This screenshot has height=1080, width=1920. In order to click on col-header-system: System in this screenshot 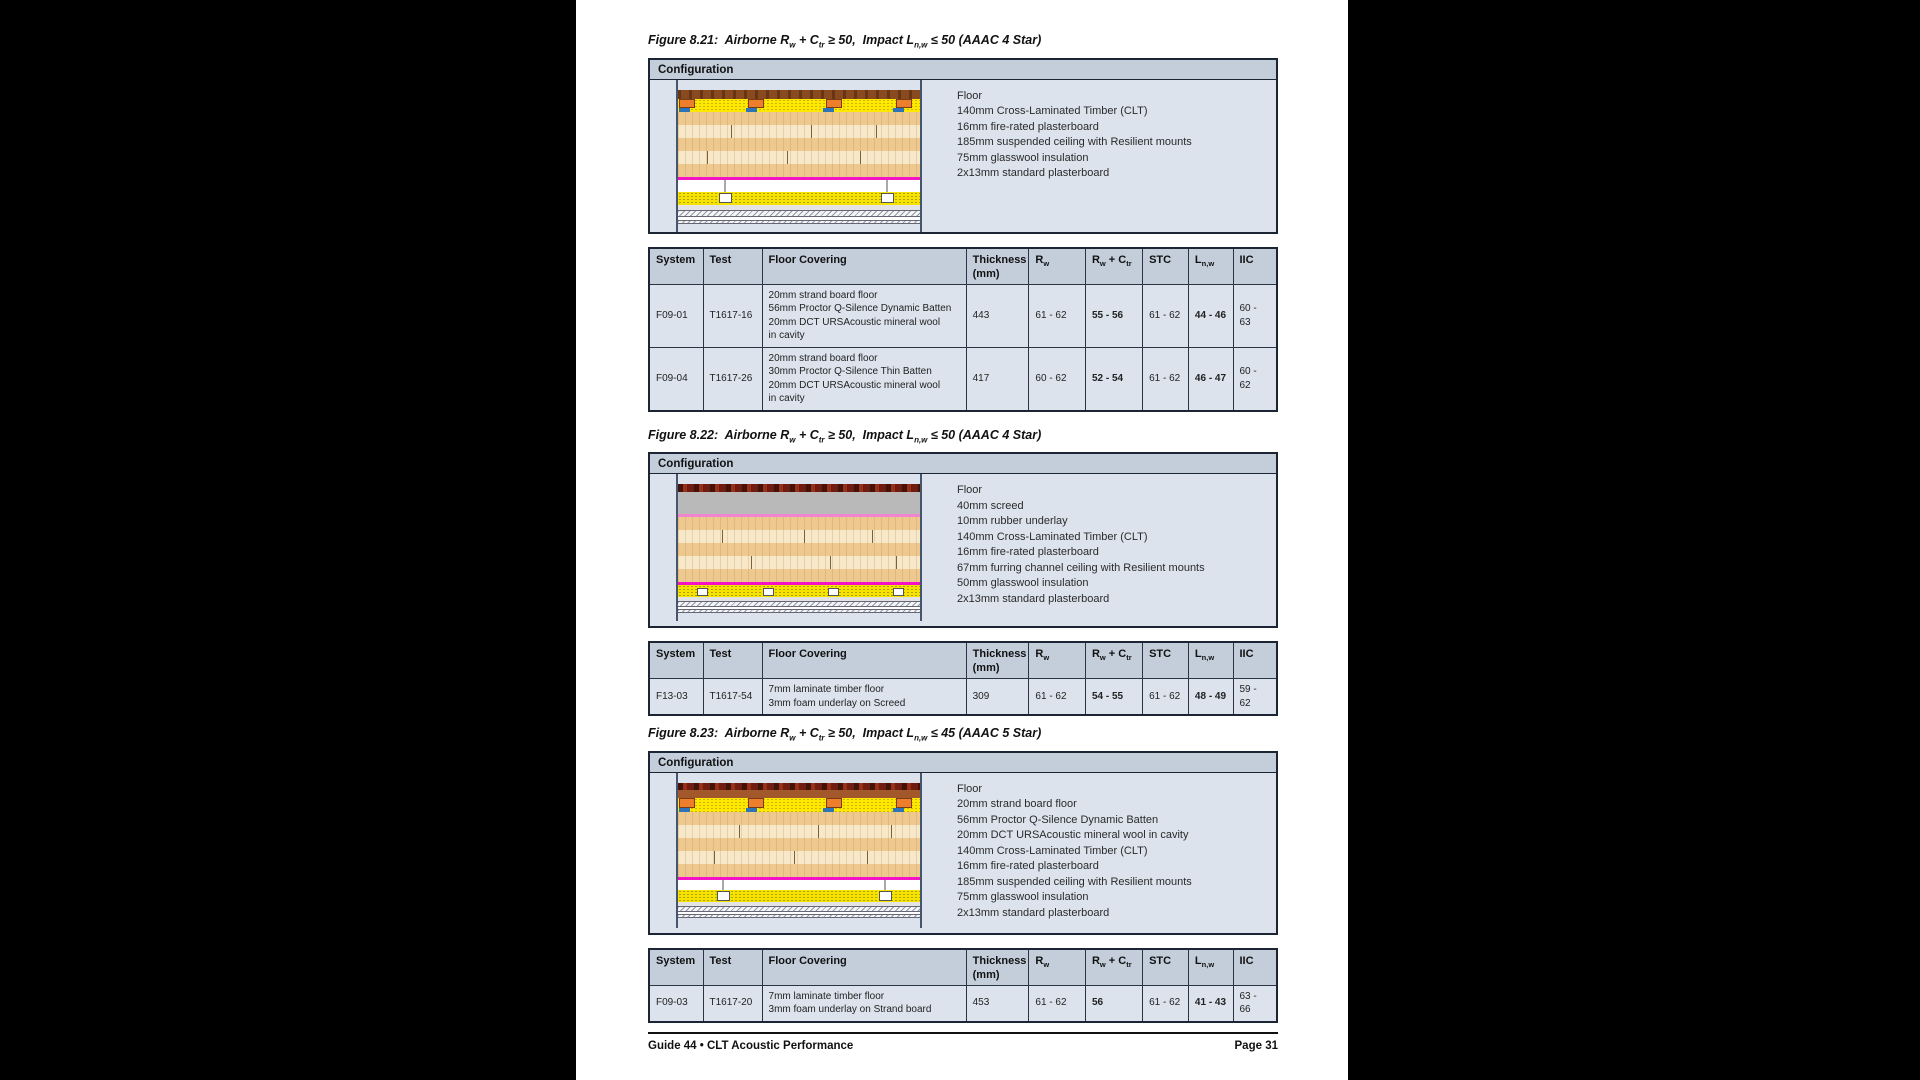, I will do `click(676, 266)`.